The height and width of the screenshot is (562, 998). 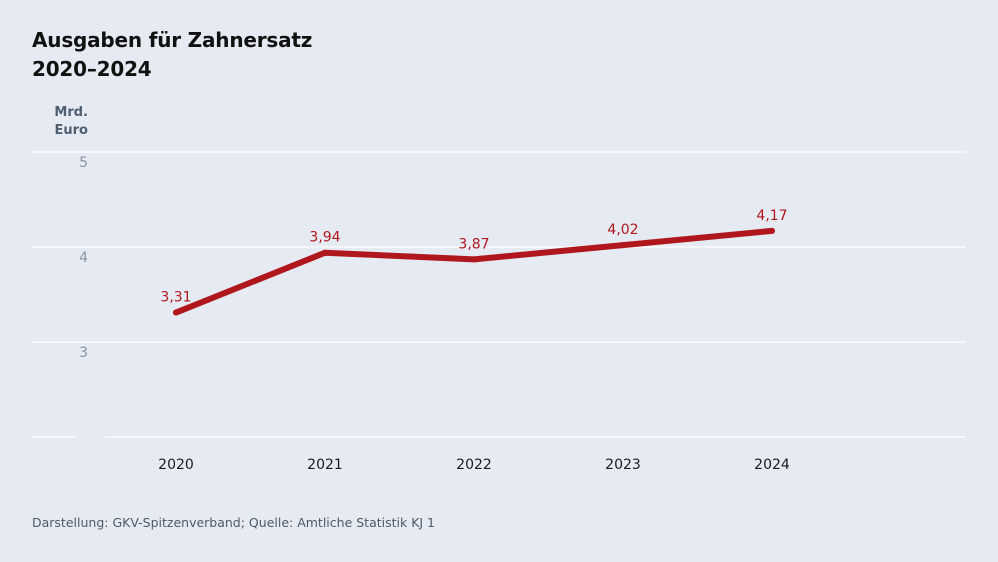 I want to click on data-label: 3,31, so click(x=175, y=298).